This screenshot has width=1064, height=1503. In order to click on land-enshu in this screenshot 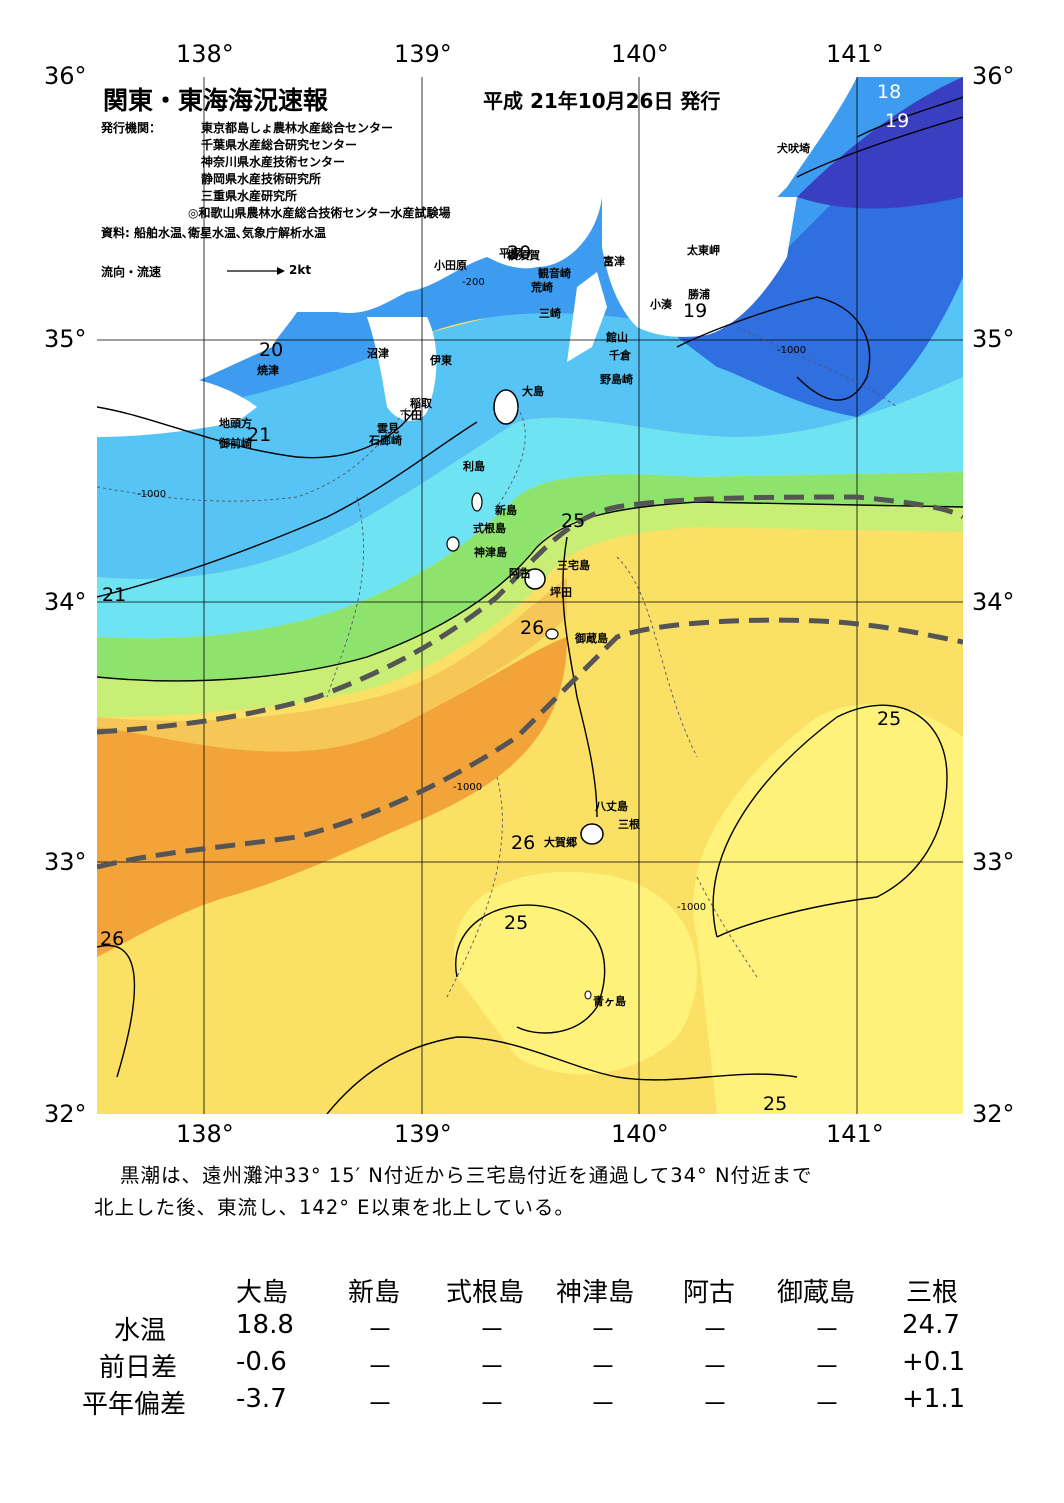, I will do `click(177, 405)`.